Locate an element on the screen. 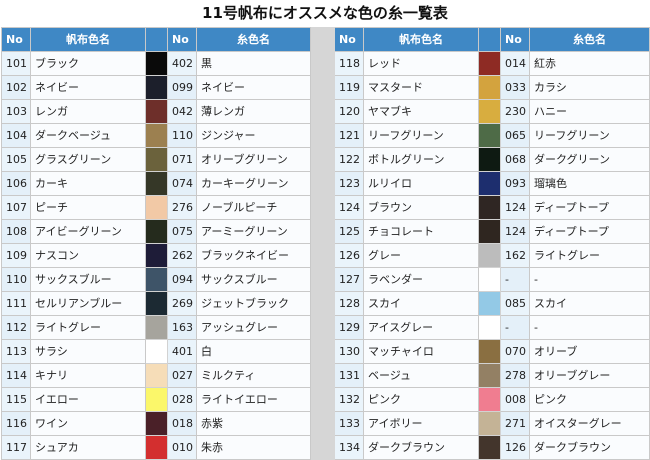 The width and height of the screenshot is (650, 460). thread-color-name: カラシ is located at coordinates (589, 87).